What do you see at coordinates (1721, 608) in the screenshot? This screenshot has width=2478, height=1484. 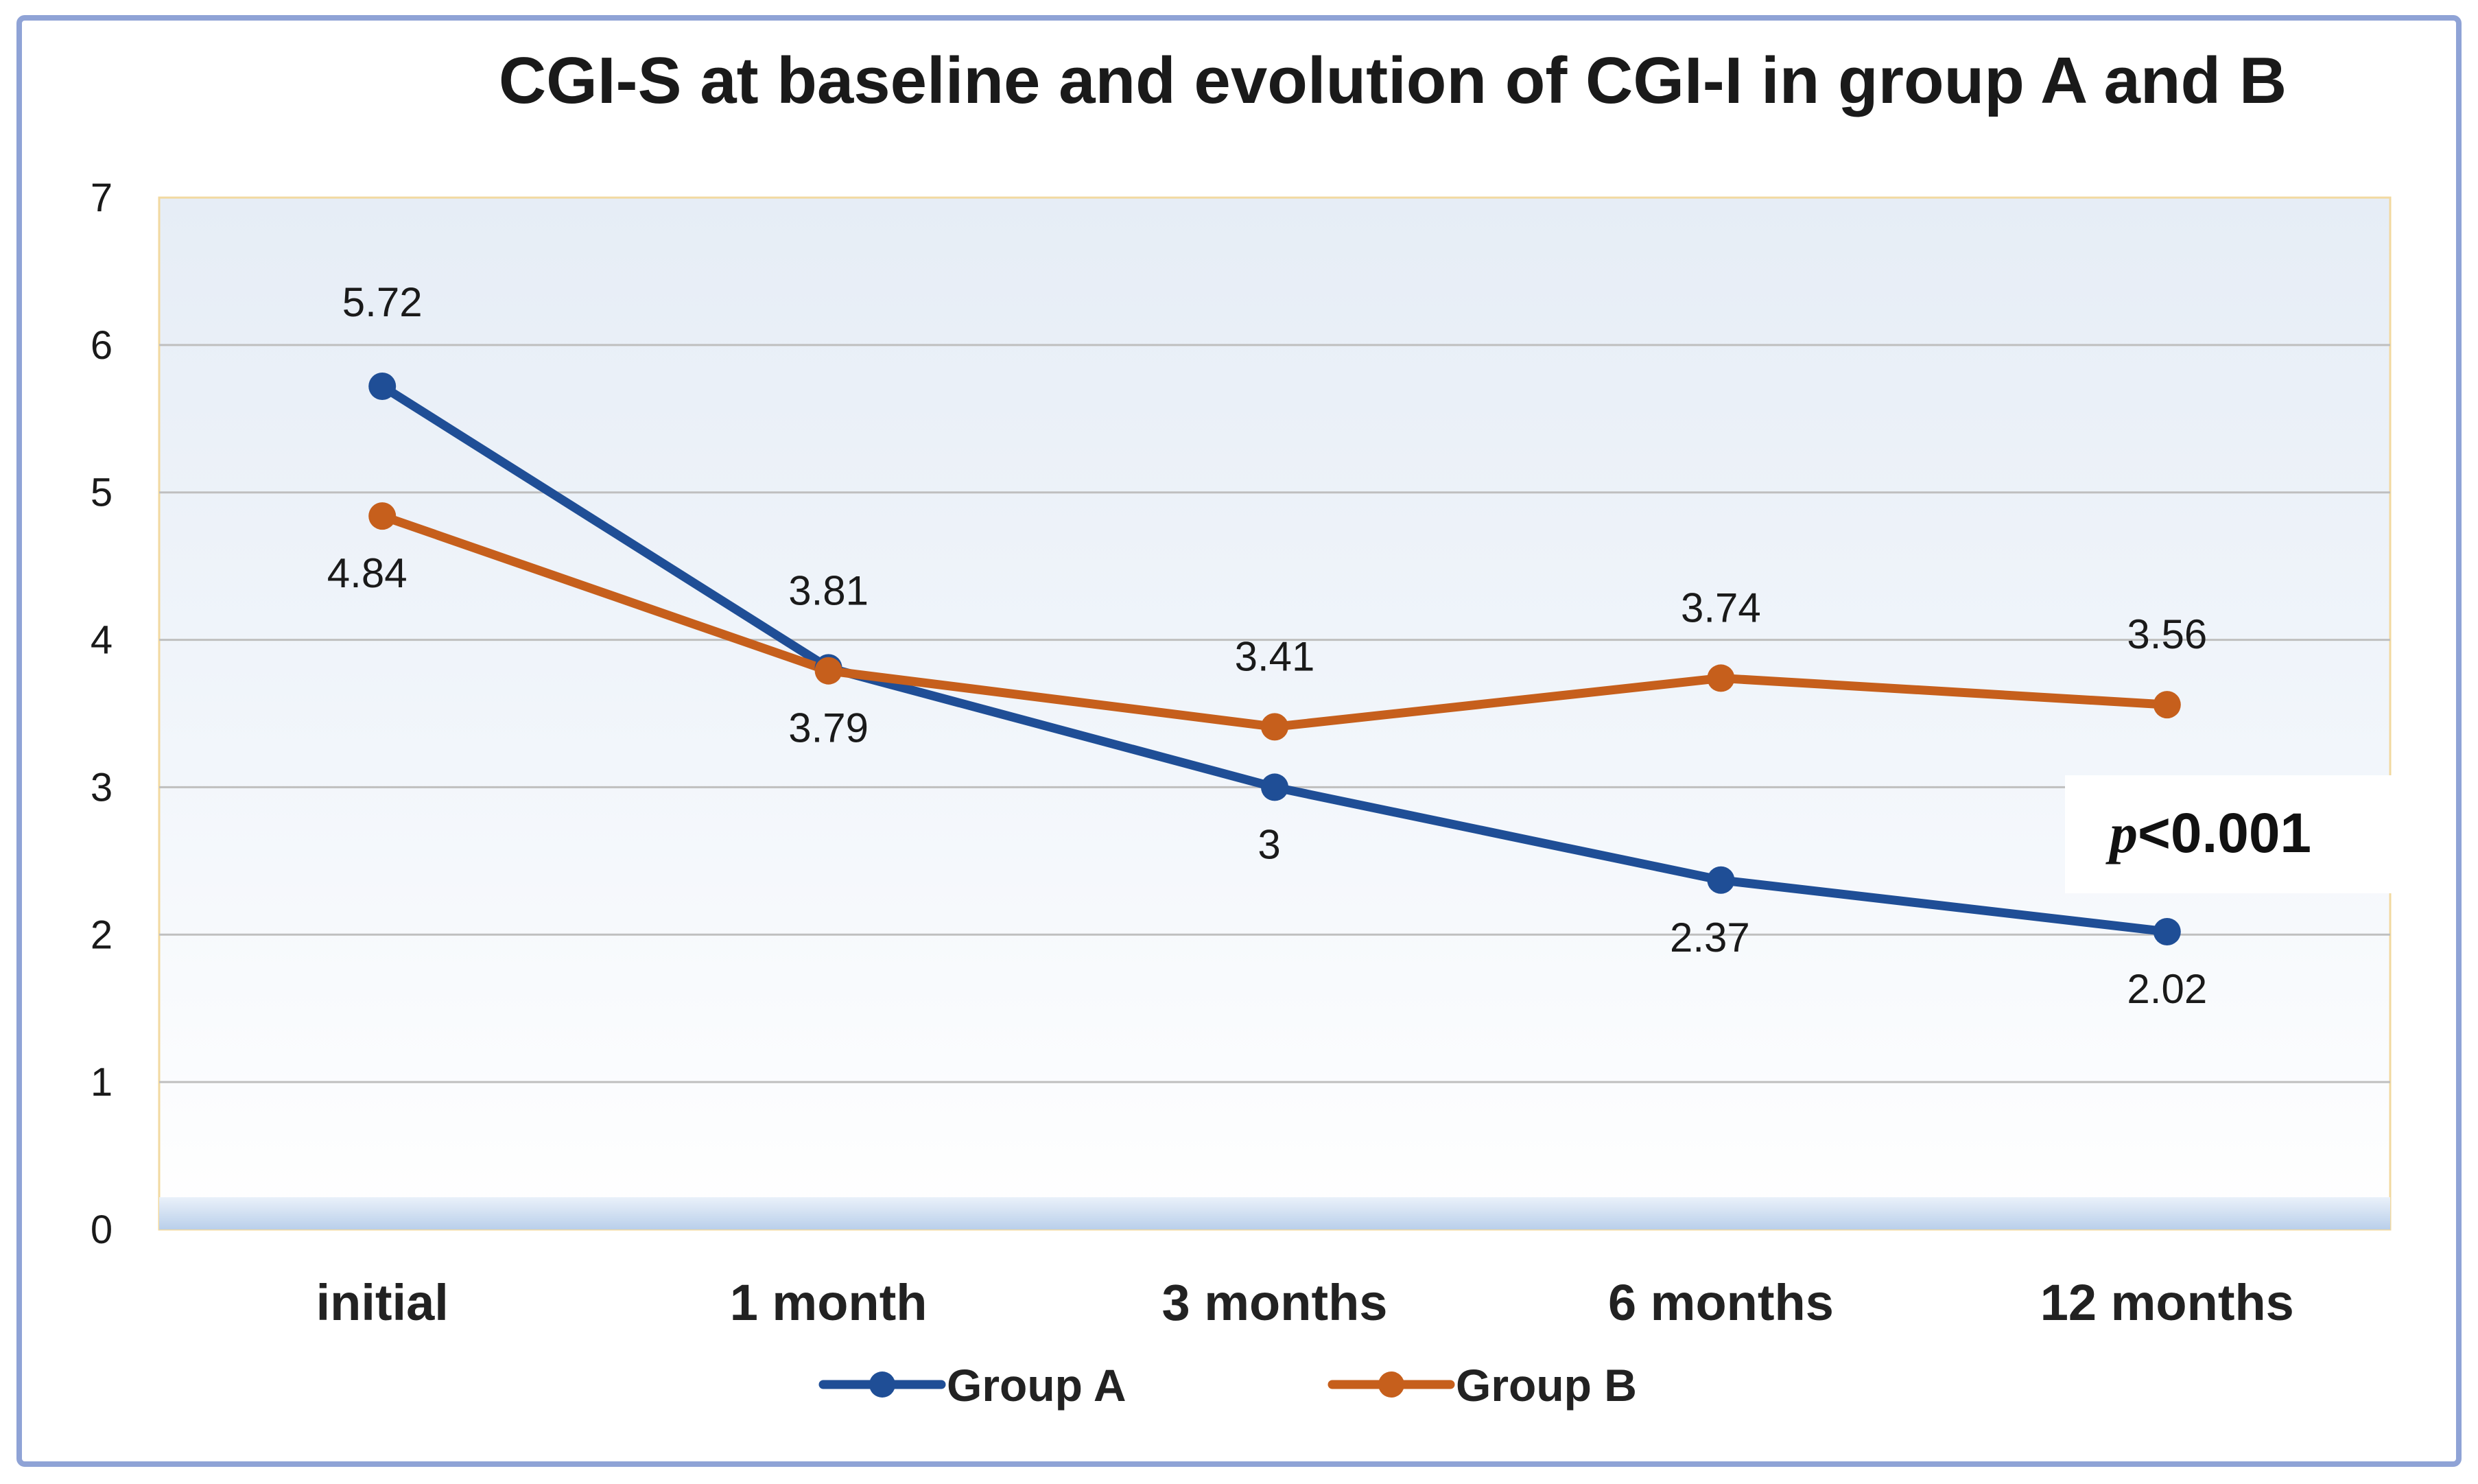 I see `data-label: 3.74` at bounding box center [1721, 608].